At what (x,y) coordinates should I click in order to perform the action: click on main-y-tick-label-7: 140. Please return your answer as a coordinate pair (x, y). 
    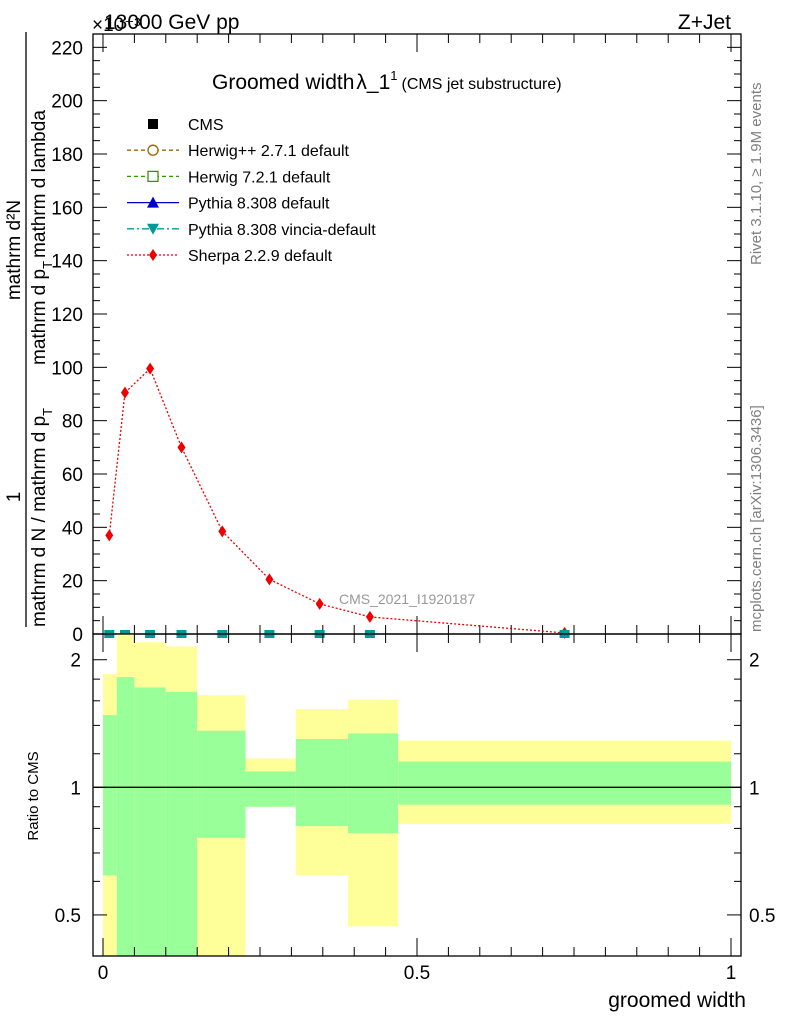
    Looking at the image, I should click on (67, 262).